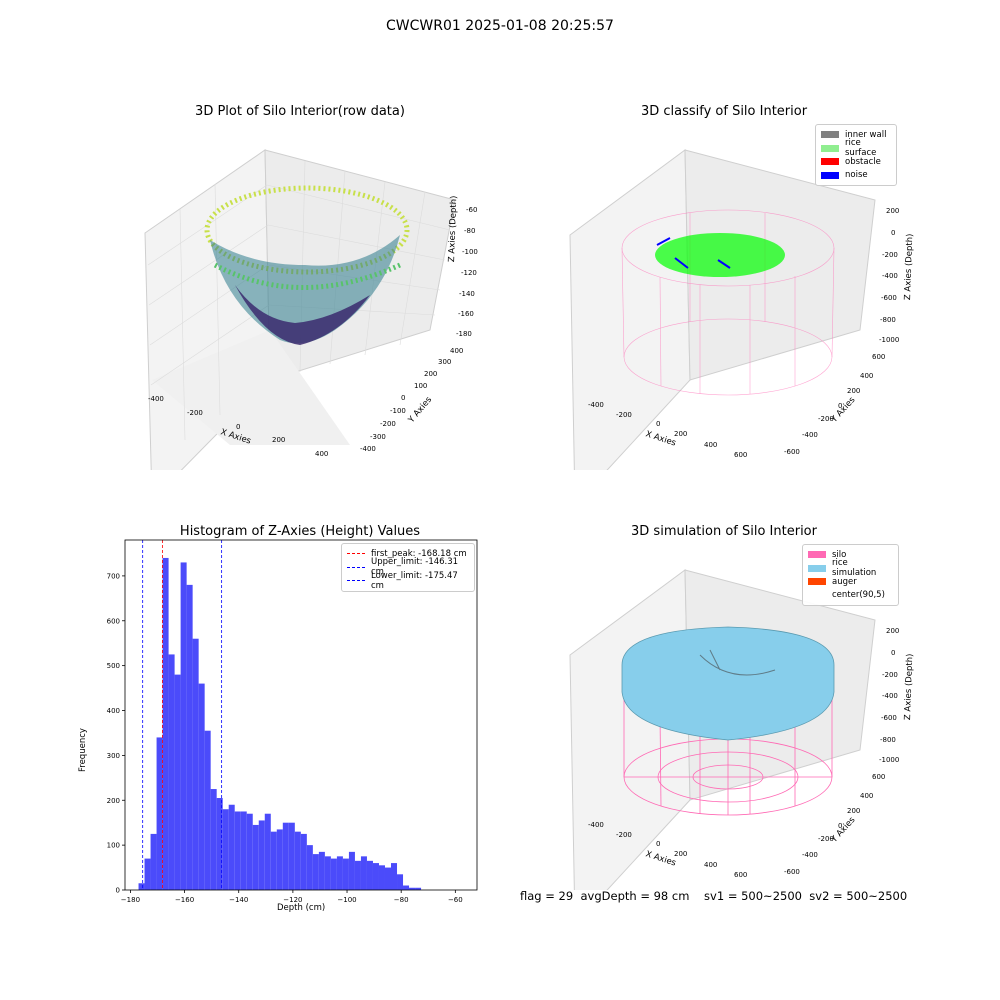 This screenshot has width=1000, height=1000. Describe the element at coordinates (118, 891) in the screenshot. I see `y-tick-label: 0` at that location.